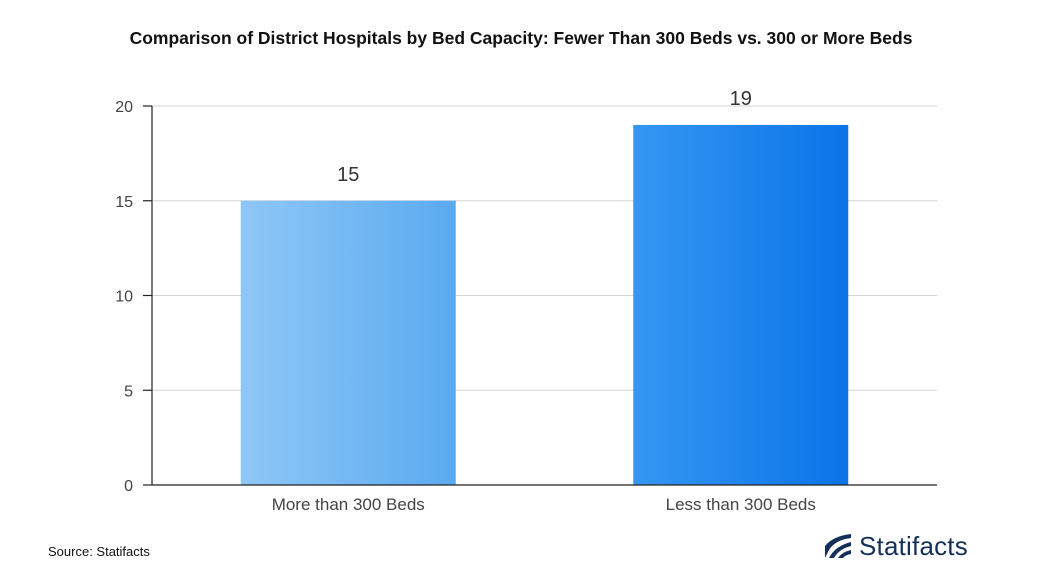 The width and height of the screenshot is (1042, 587). Describe the element at coordinates (124, 107) in the screenshot. I see `y-tick-label: 20` at that location.